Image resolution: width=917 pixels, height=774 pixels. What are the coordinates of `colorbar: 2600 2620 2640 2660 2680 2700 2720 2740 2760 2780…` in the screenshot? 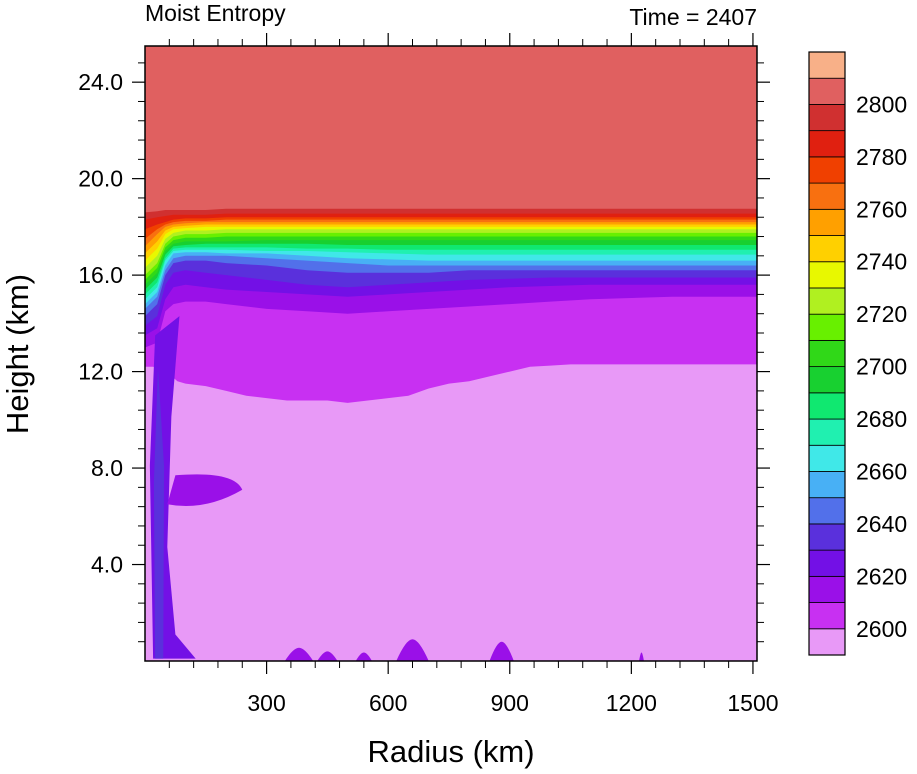 It's located at (857, 353).